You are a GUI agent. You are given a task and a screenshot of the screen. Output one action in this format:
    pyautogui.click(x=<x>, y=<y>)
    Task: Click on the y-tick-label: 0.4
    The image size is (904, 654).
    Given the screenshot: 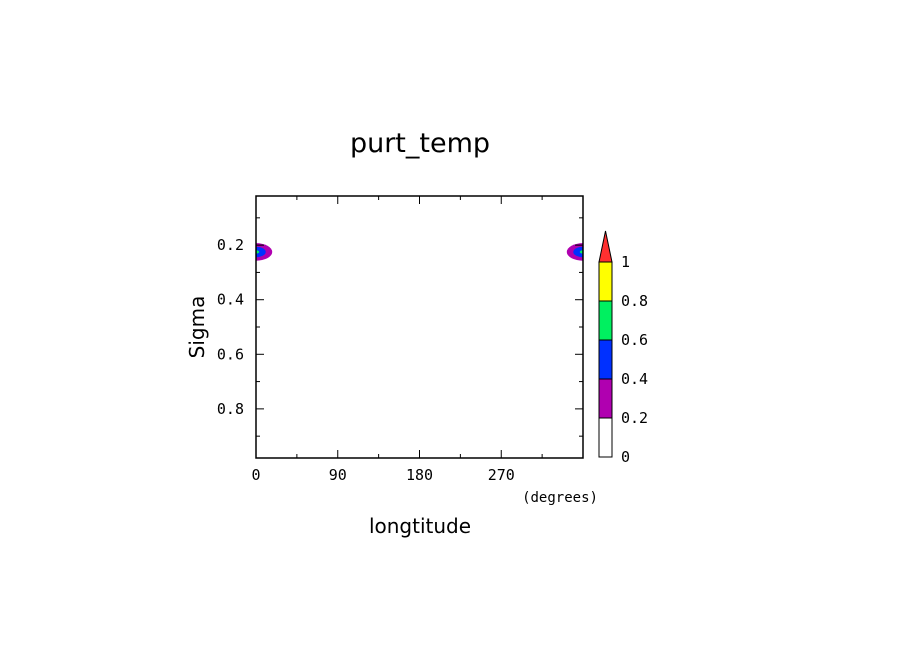 What is the action you would take?
    pyautogui.click(x=230, y=300)
    